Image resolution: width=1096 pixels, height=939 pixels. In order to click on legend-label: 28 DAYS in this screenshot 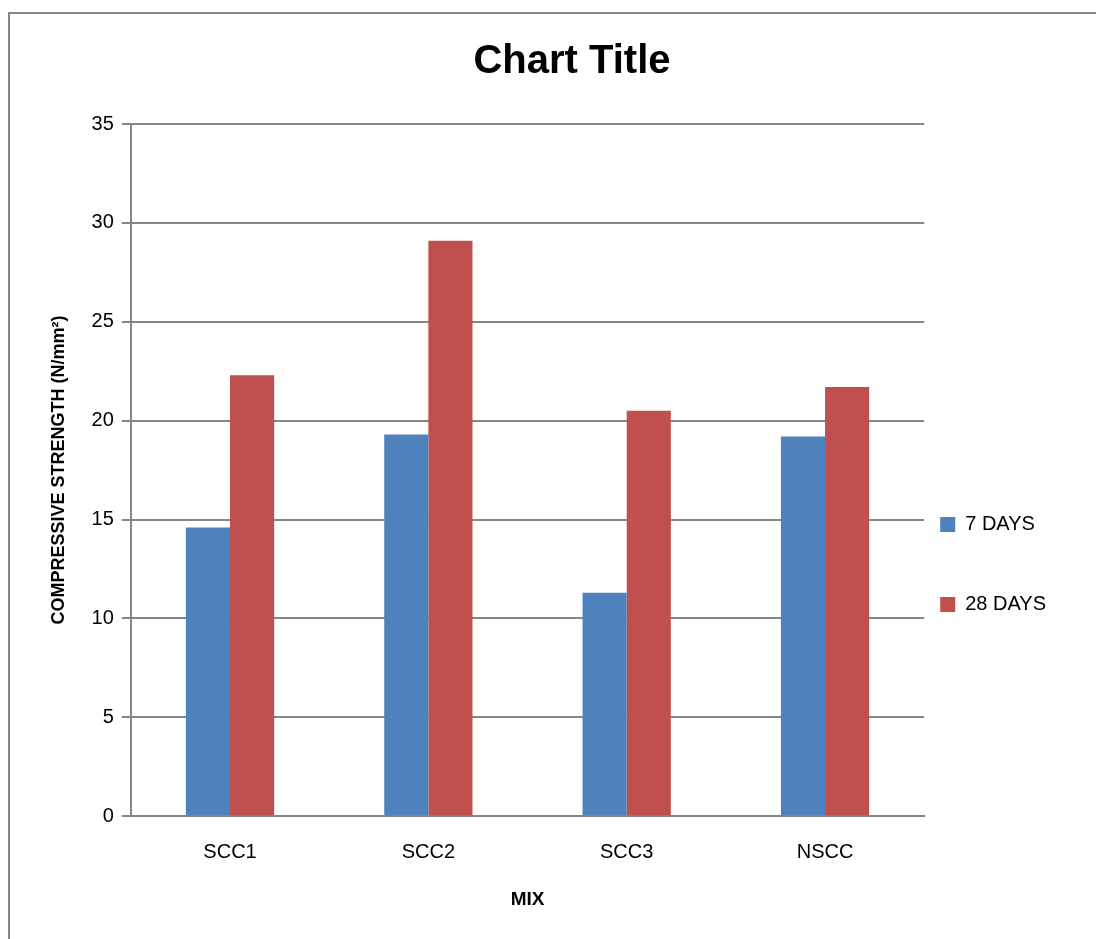, I will do `click(1005, 603)`.